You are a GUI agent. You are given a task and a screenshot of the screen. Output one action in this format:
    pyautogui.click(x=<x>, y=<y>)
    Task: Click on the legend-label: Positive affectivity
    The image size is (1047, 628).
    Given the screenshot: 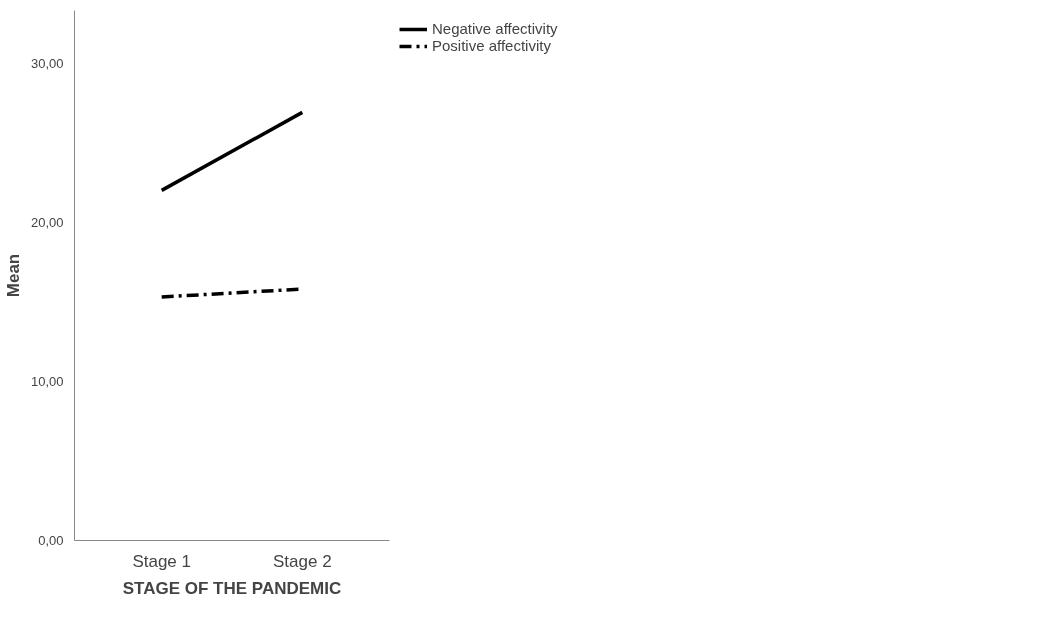 What is the action you would take?
    pyautogui.click(x=491, y=45)
    